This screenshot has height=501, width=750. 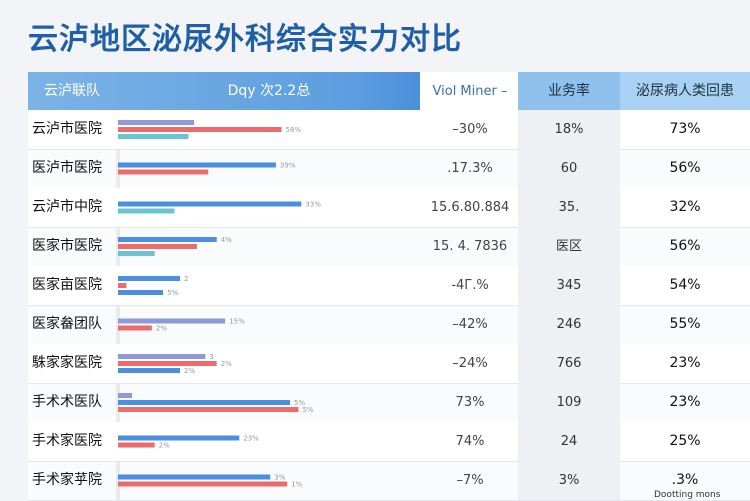 I want to click on table-header: 云泸联队 Dqy 次2.2总 Viol Miner – 业务率 泌尿病人类回患, so click(x=389, y=91).